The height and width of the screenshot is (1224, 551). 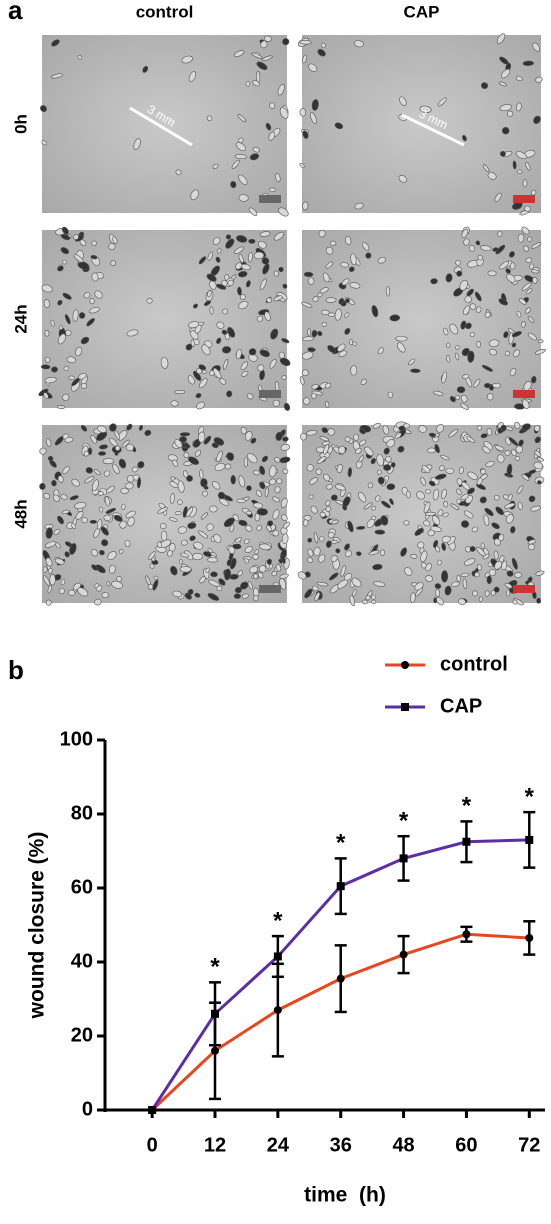 What do you see at coordinates (524, 394) in the screenshot?
I see `scale-bar` at bounding box center [524, 394].